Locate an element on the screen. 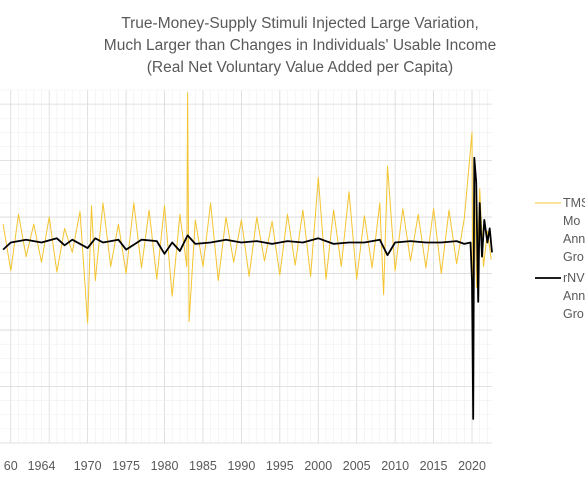 The height and width of the screenshot is (483, 585). x-tick-label: 2000 is located at coordinates (318, 466).